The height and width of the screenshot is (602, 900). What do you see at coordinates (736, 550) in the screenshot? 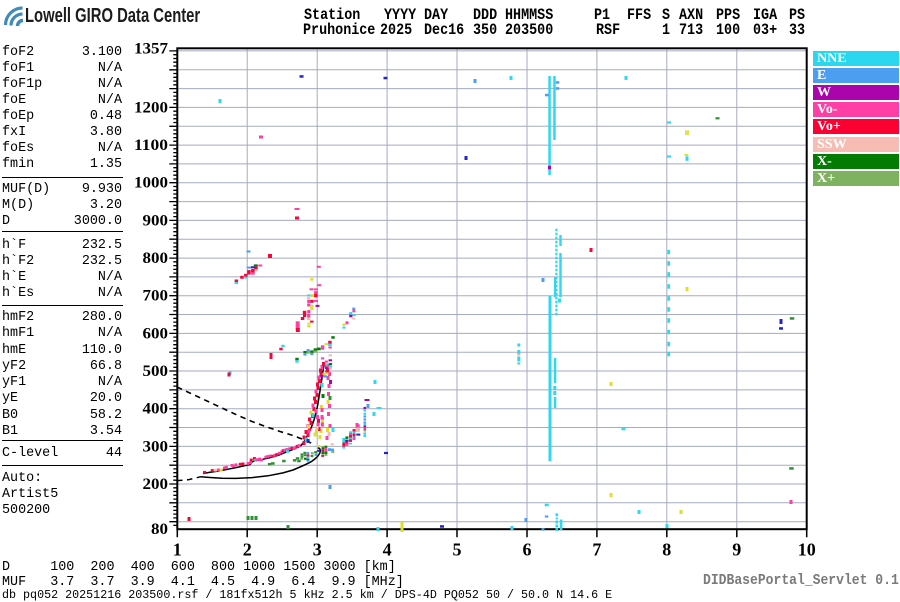
I see `svg-text: 9` at bounding box center [736, 550].